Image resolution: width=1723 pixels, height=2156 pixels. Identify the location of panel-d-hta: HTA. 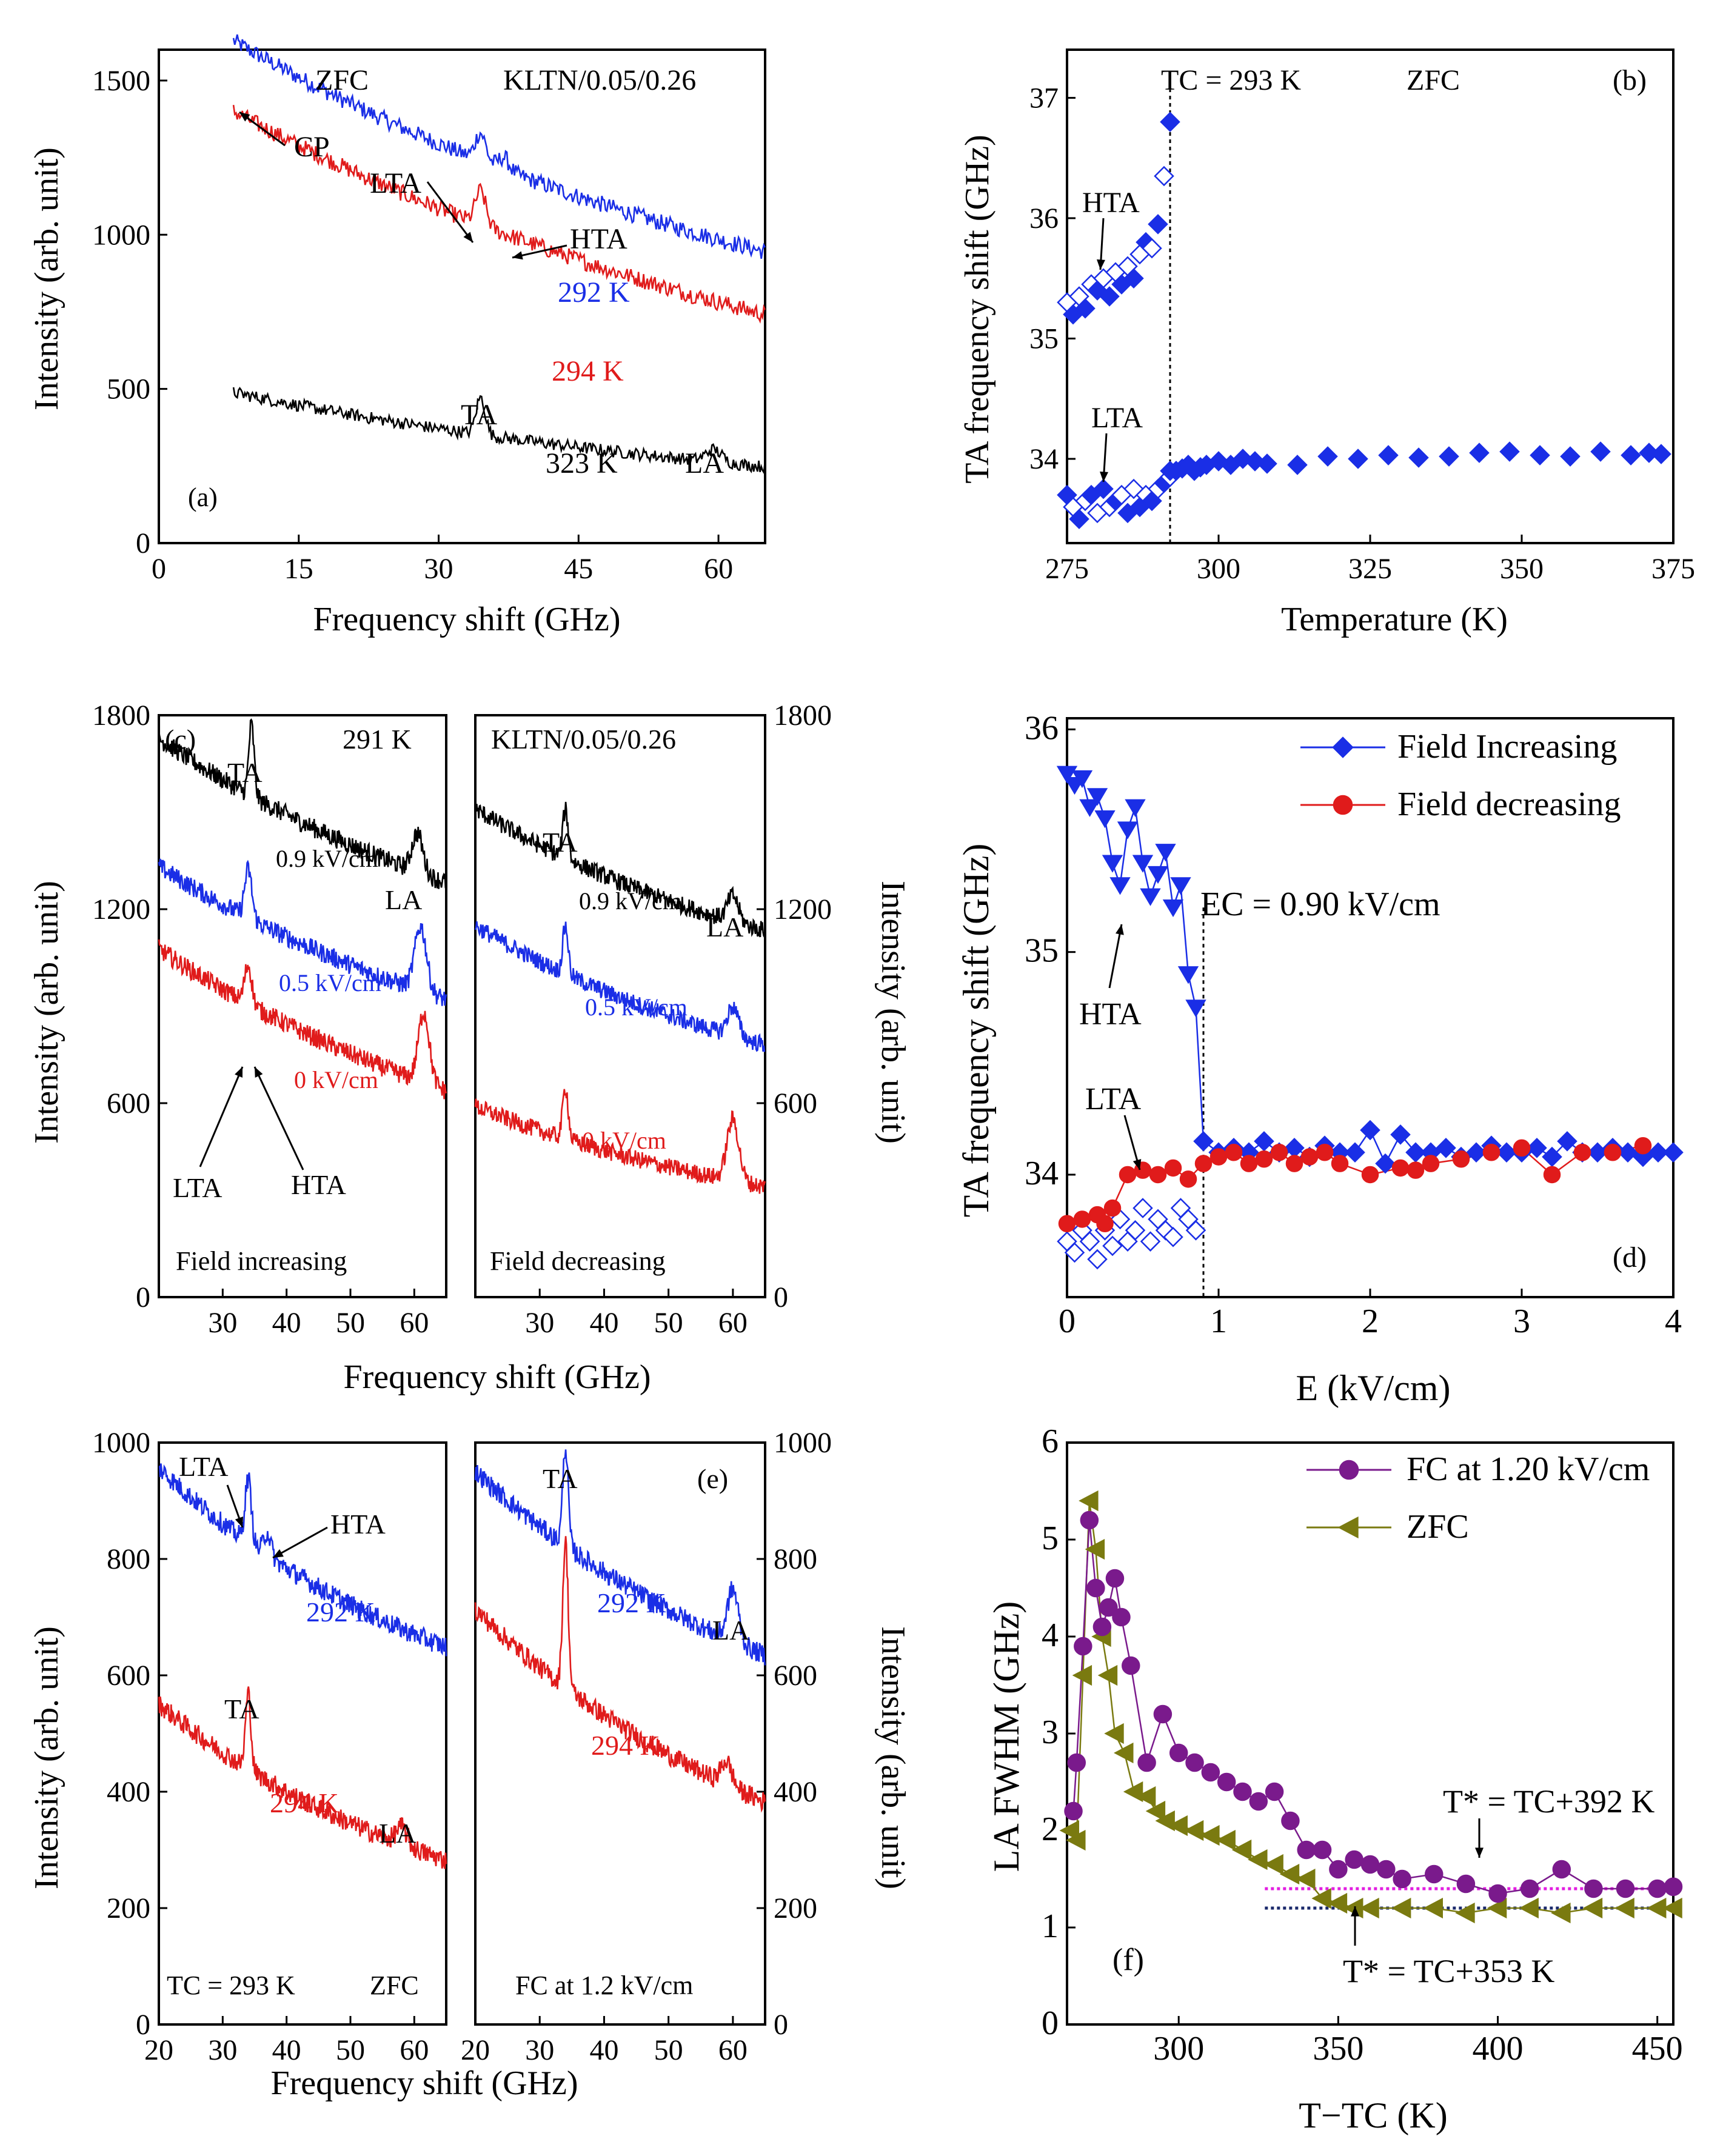
(1110, 1014).